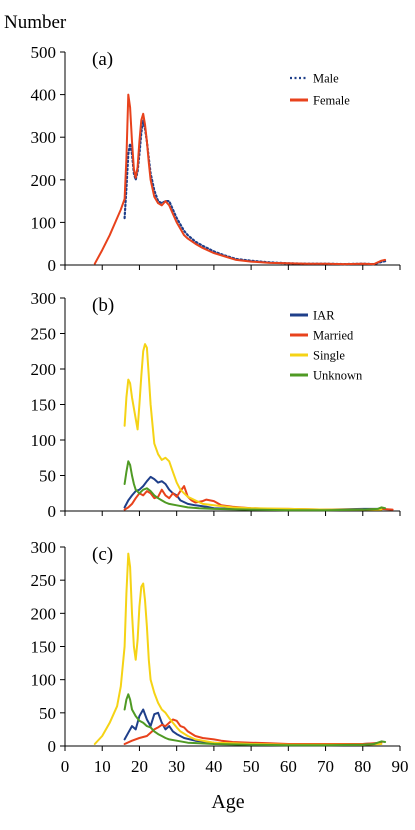 The height and width of the screenshot is (830, 415). I want to click on x-tick-label: 10, so click(102, 766).